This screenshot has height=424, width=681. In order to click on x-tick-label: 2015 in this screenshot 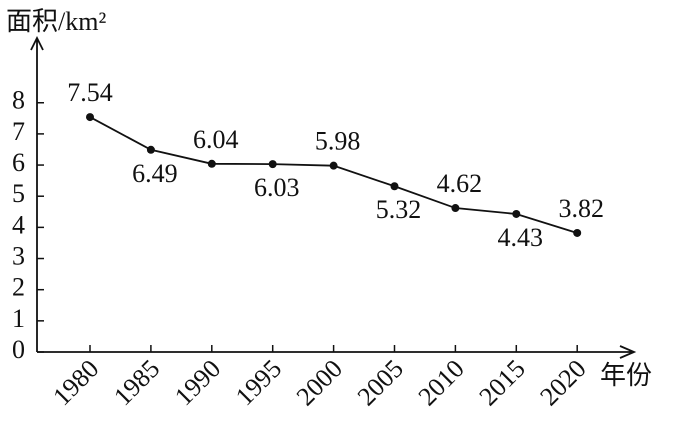, I will do `click(501, 382)`.